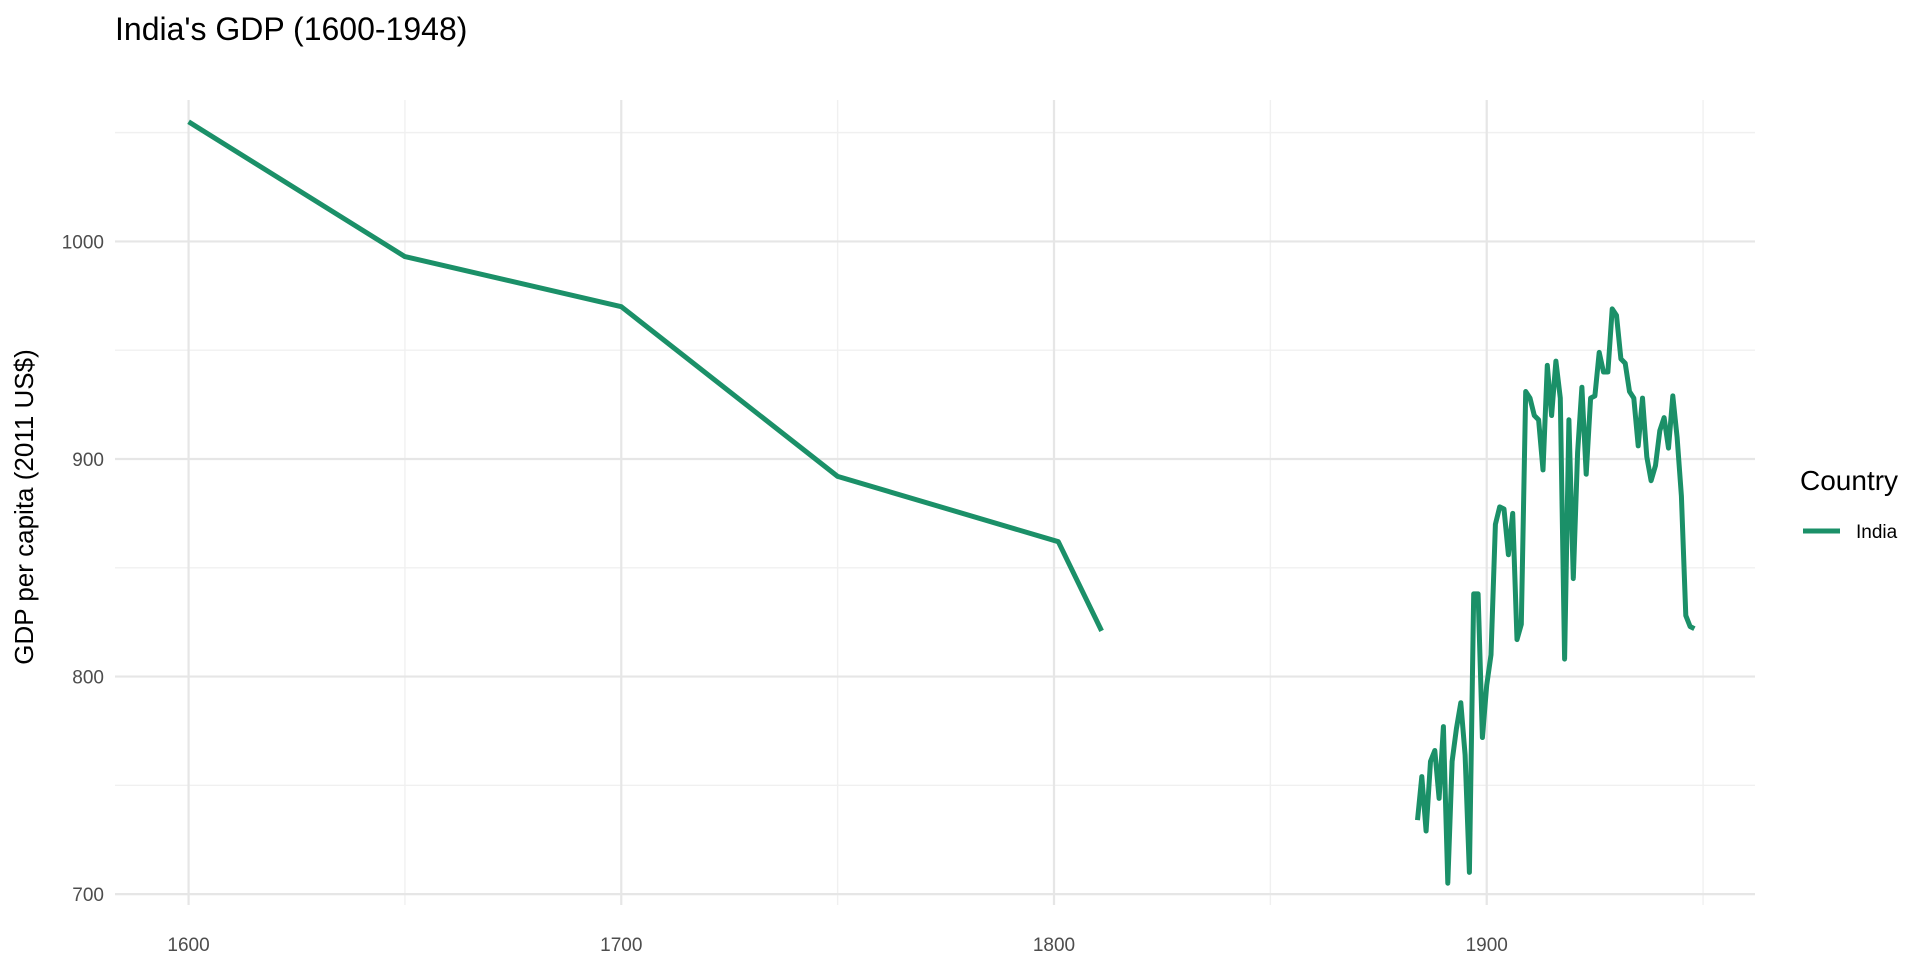  What do you see at coordinates (1487, 945) in the screenshot?
I see `x-tick-label: 1900` at bounding box center [1487, 945].